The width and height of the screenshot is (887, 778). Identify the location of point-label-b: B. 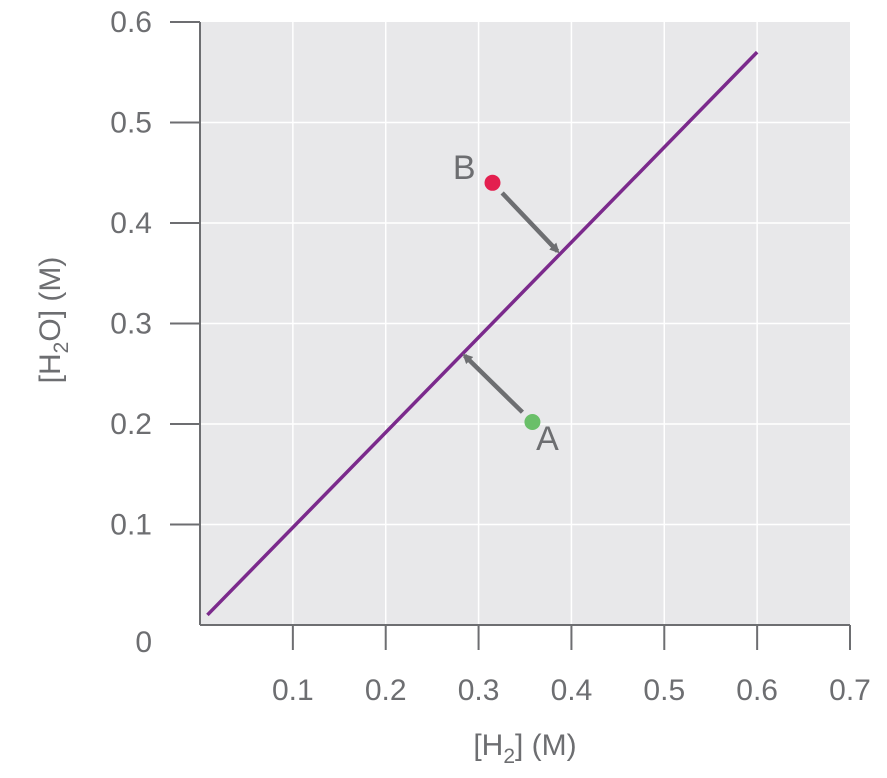
(464, 168).